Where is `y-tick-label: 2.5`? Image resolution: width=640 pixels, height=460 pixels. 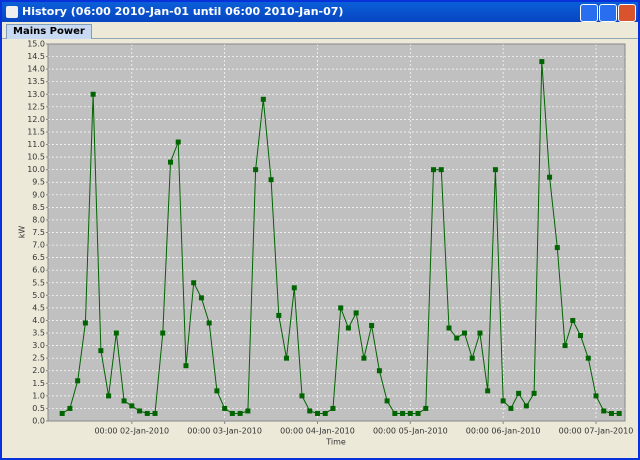
y-tick-label: 2.5 is located at coordinates (38, 358).